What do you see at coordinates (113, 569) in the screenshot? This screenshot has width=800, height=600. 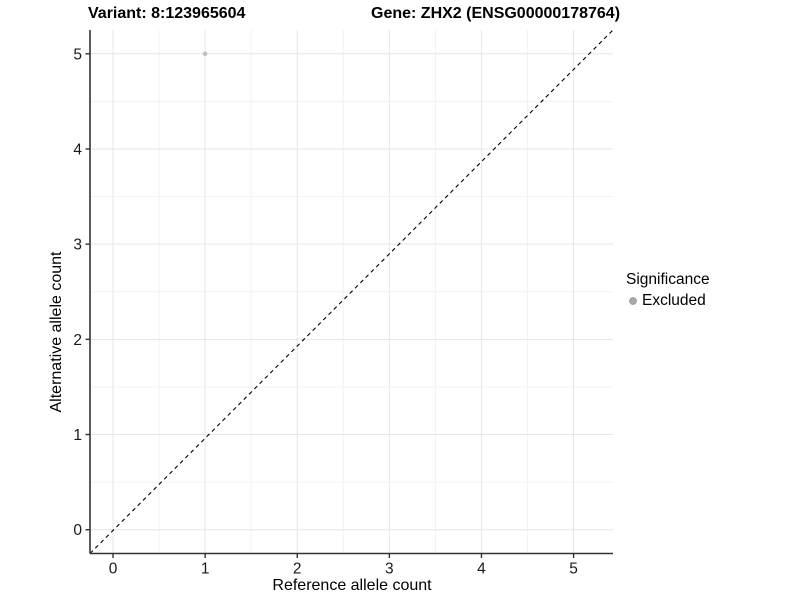 I see `x-tick-label: 0` at bounding box center [113, 569].